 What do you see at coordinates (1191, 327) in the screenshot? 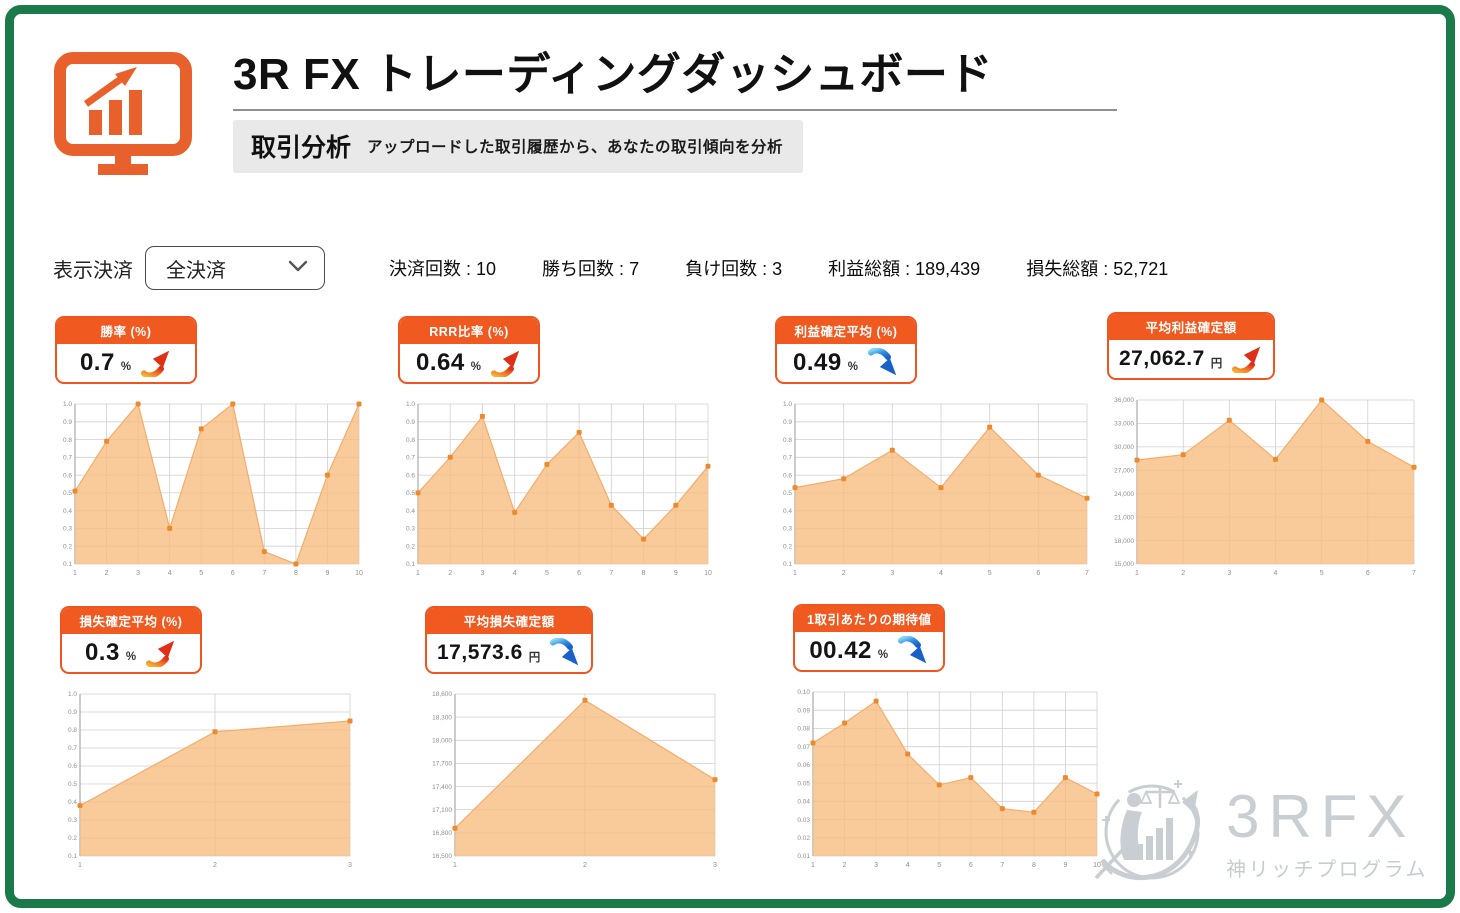
I see `kpi-title: 平均利益確定額` at bounding box center [1191, 327].